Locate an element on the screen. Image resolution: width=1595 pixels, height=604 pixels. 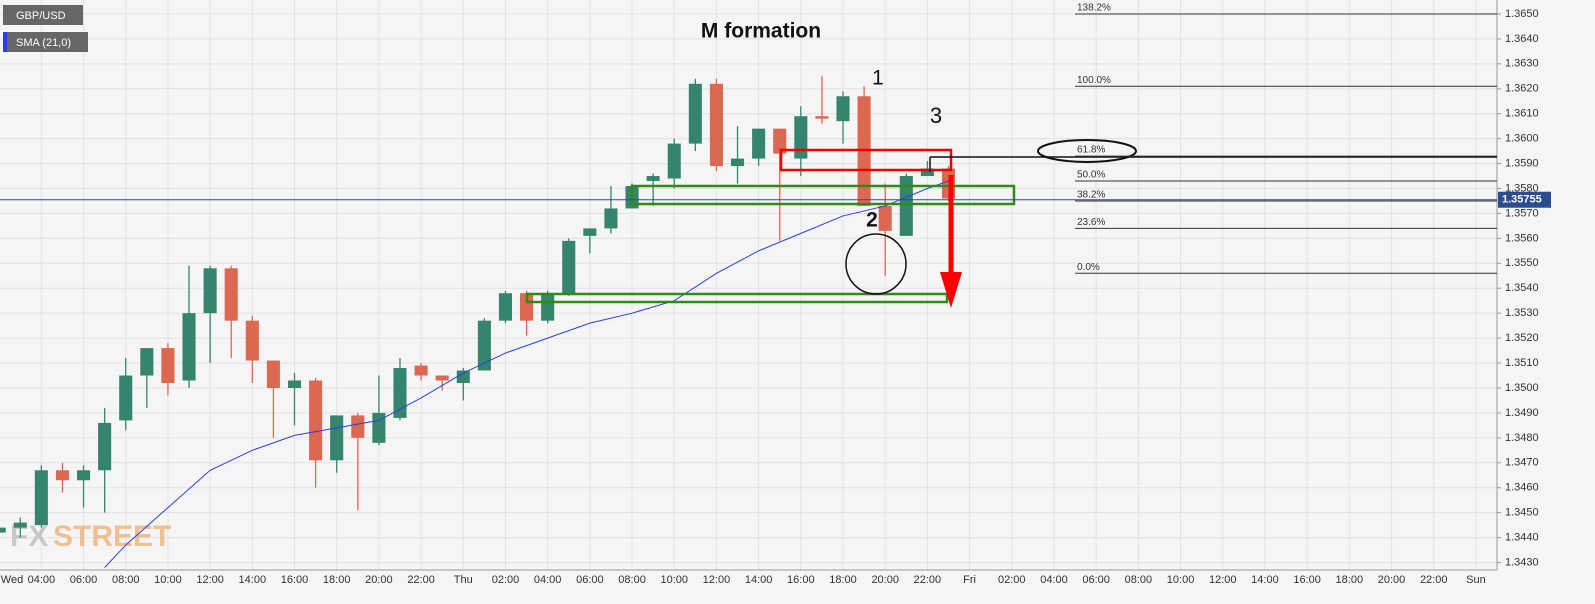
x-tick-label: 02:00 is located at coordinates (506, 580).